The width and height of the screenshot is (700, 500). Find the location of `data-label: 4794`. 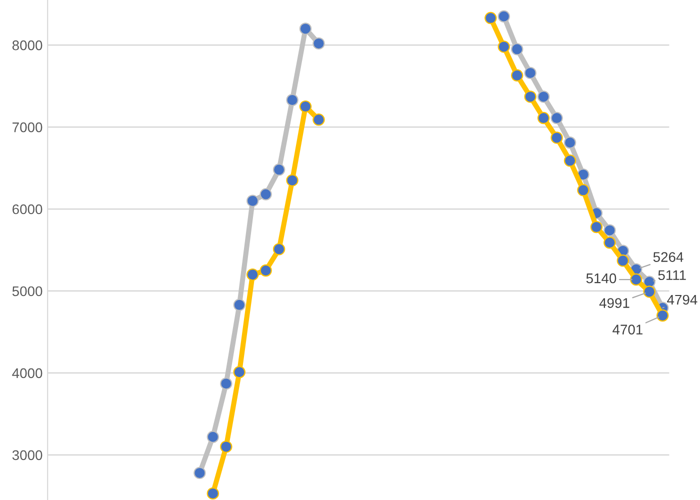

data-label: 4794 is located at coordinates (682, 299).